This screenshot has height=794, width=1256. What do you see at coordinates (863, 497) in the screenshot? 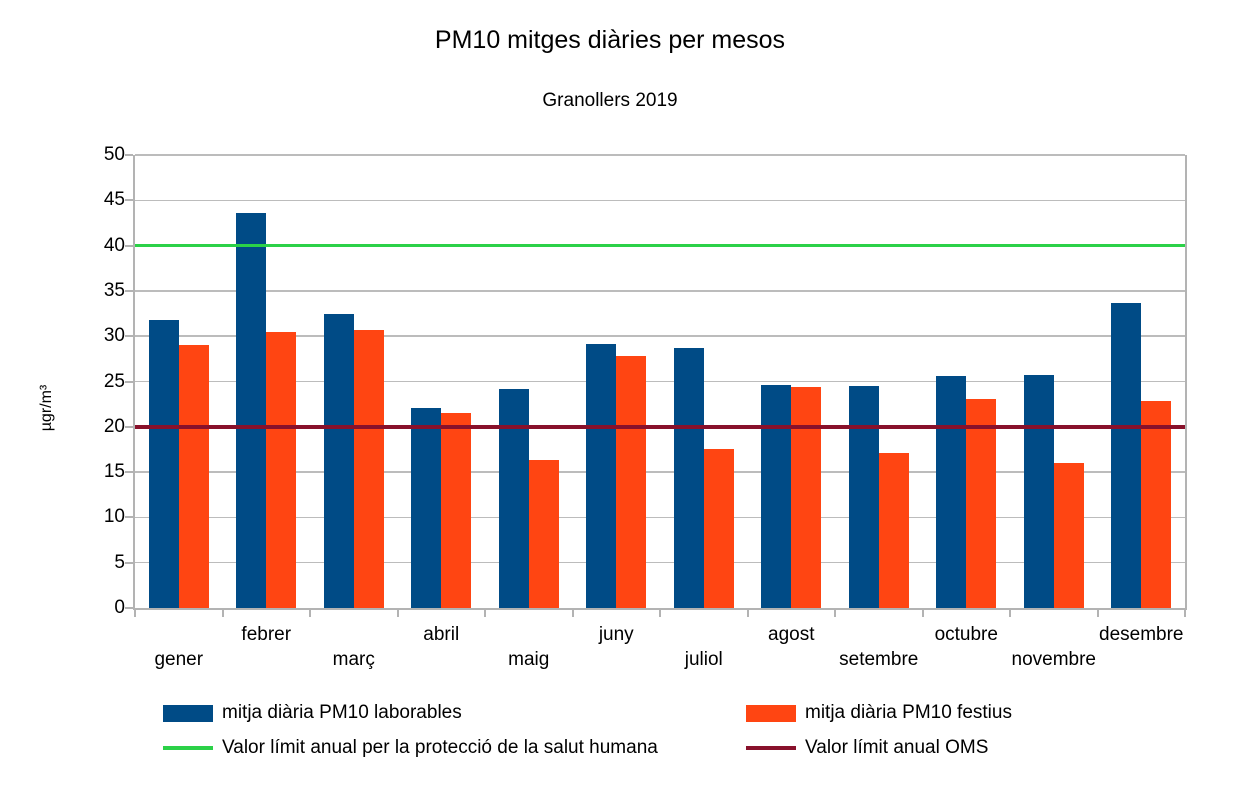
I see `bar-laborables-setembre` at bounding box center [863, 497].